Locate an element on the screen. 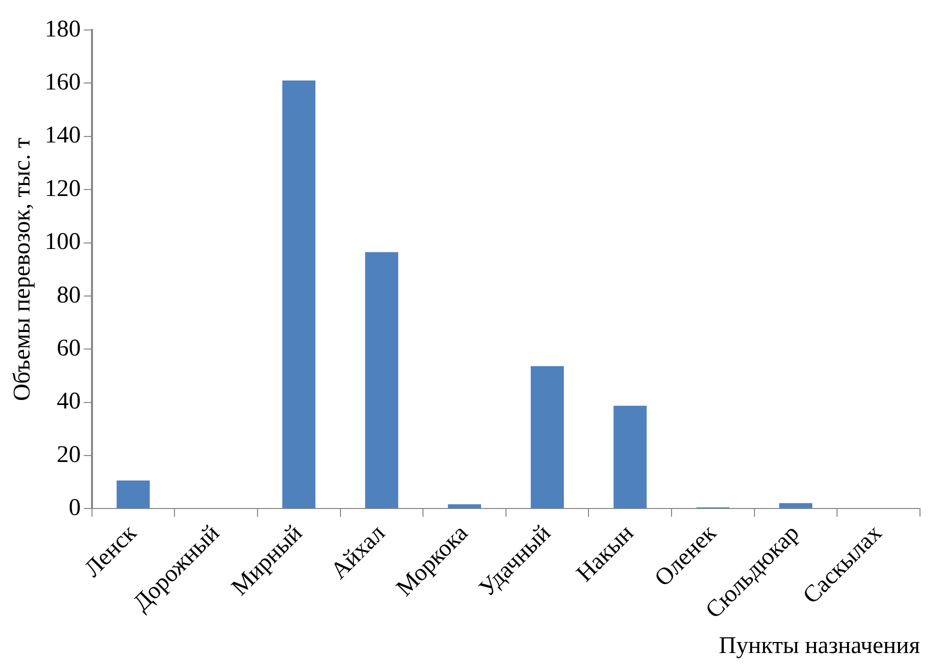 This screenshot has width=930, height=670. y-tick-label: 160 is located at coordinates (62, 82).